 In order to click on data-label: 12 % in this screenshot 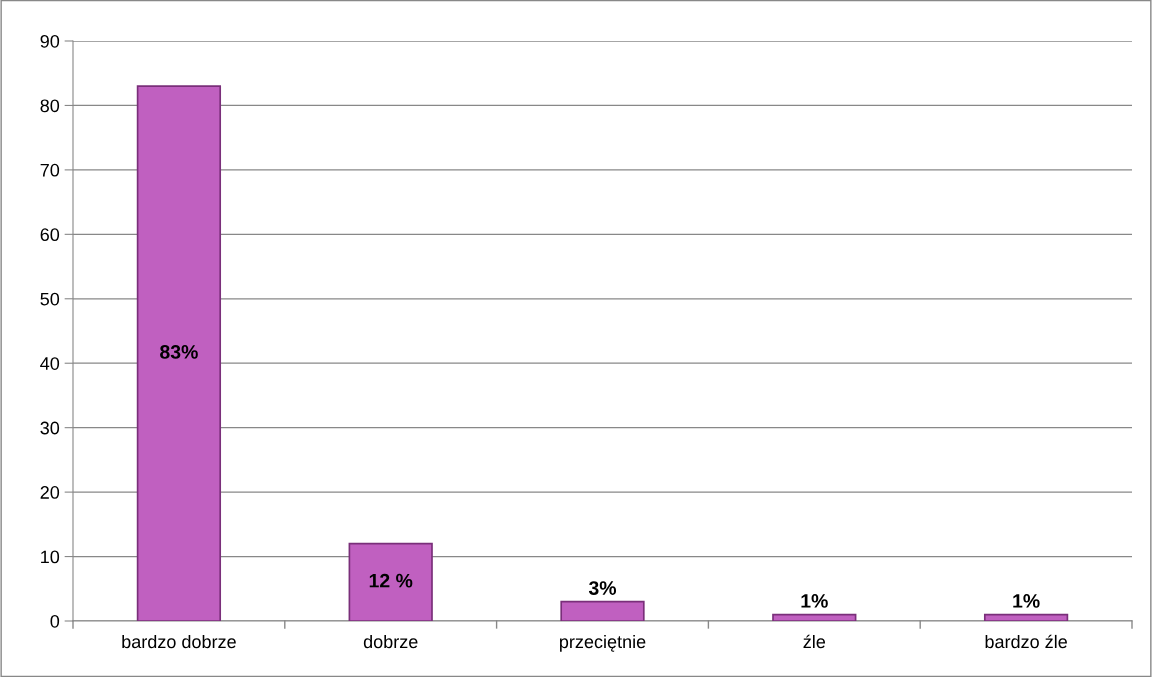, I will do `click(391, 580)`.